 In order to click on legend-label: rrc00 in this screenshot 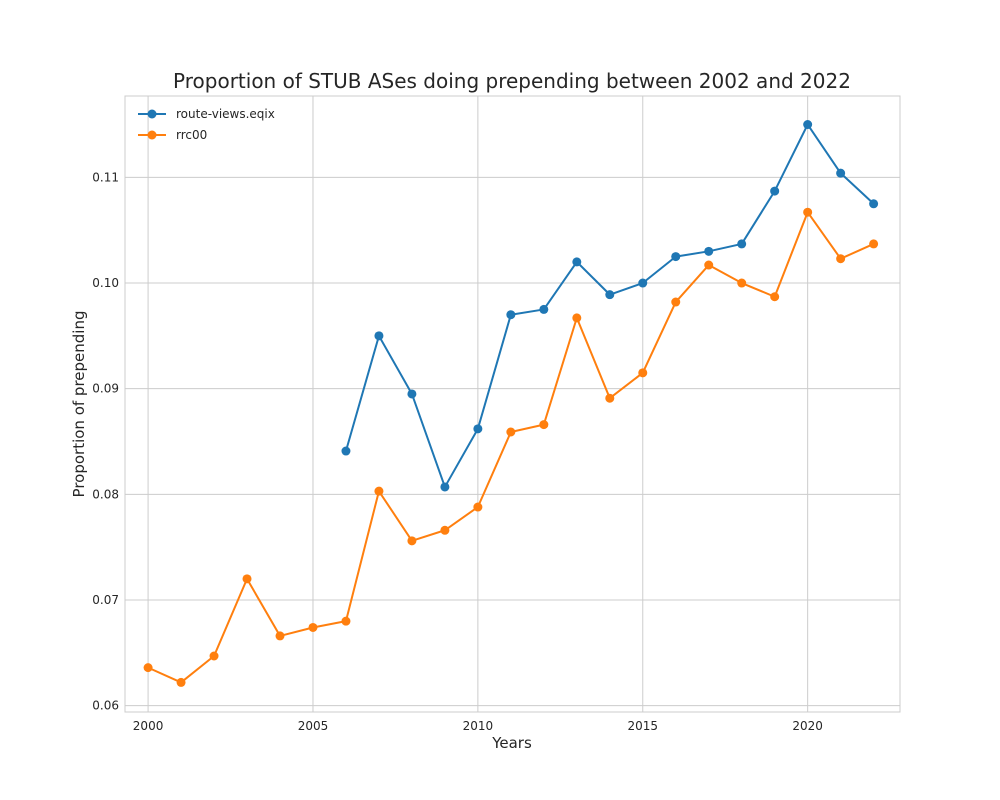, I will do `click(191, 135)`.